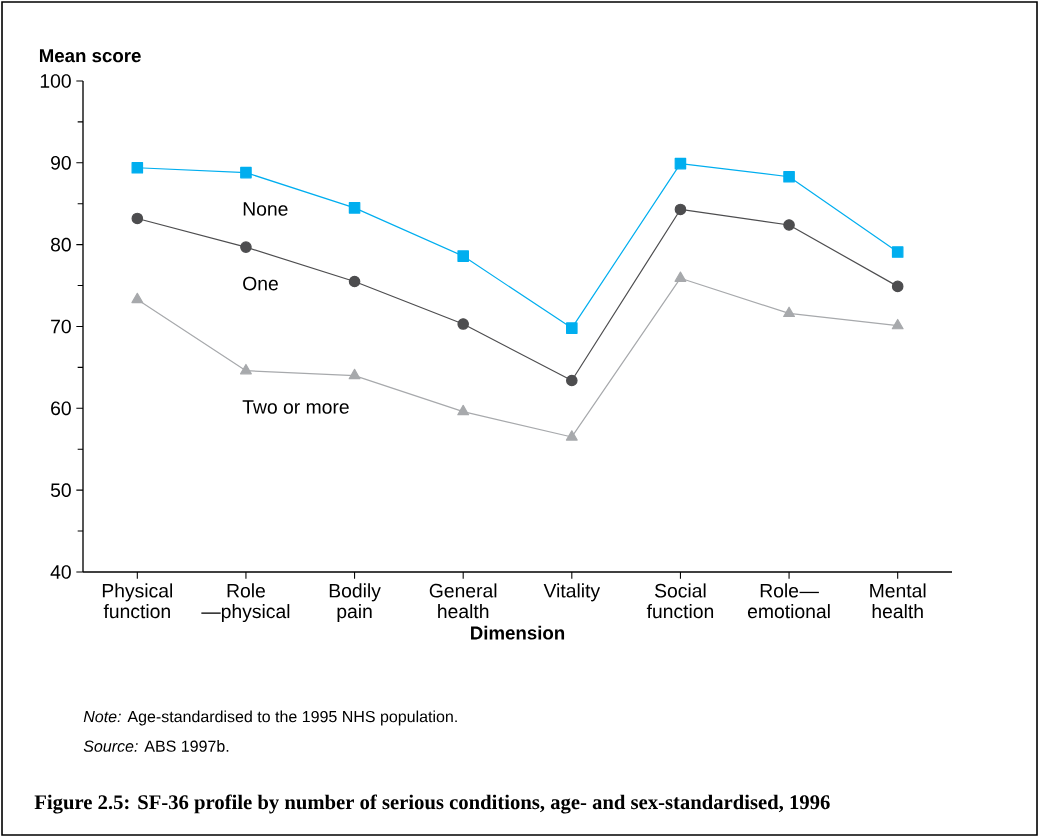  I want to click on y-tick-label: 60, so click(61, 408).